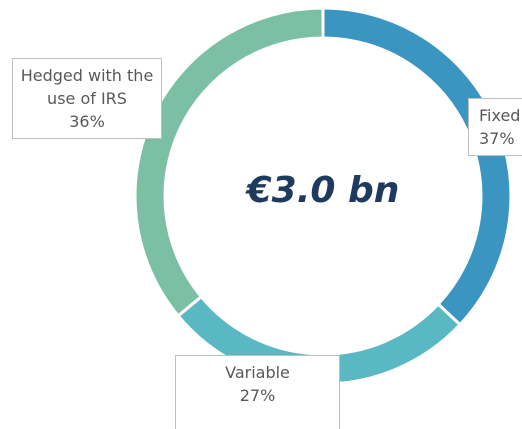 This screenshot has height=429, width=522. I want to click on category-label: Variable, so click(257, 372).